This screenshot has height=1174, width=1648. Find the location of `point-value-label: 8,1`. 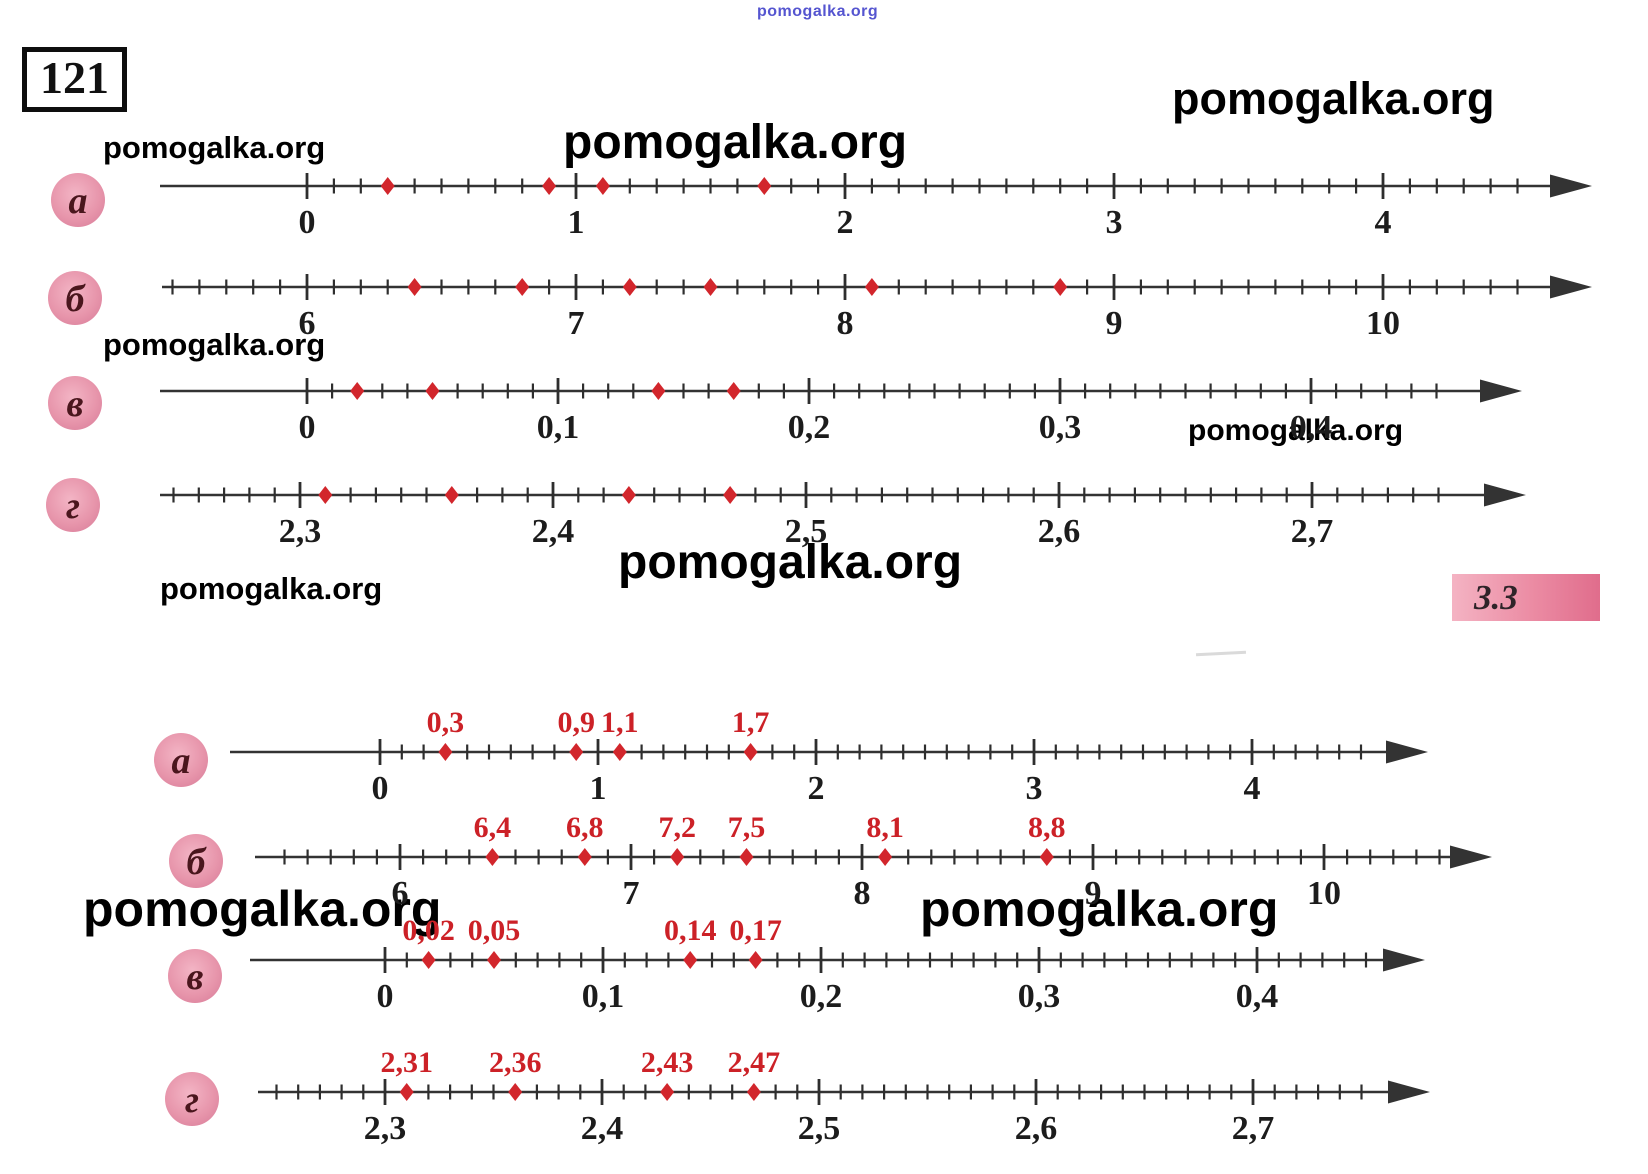

point-value-label: 8,1 is located at coordinates (885, 827).